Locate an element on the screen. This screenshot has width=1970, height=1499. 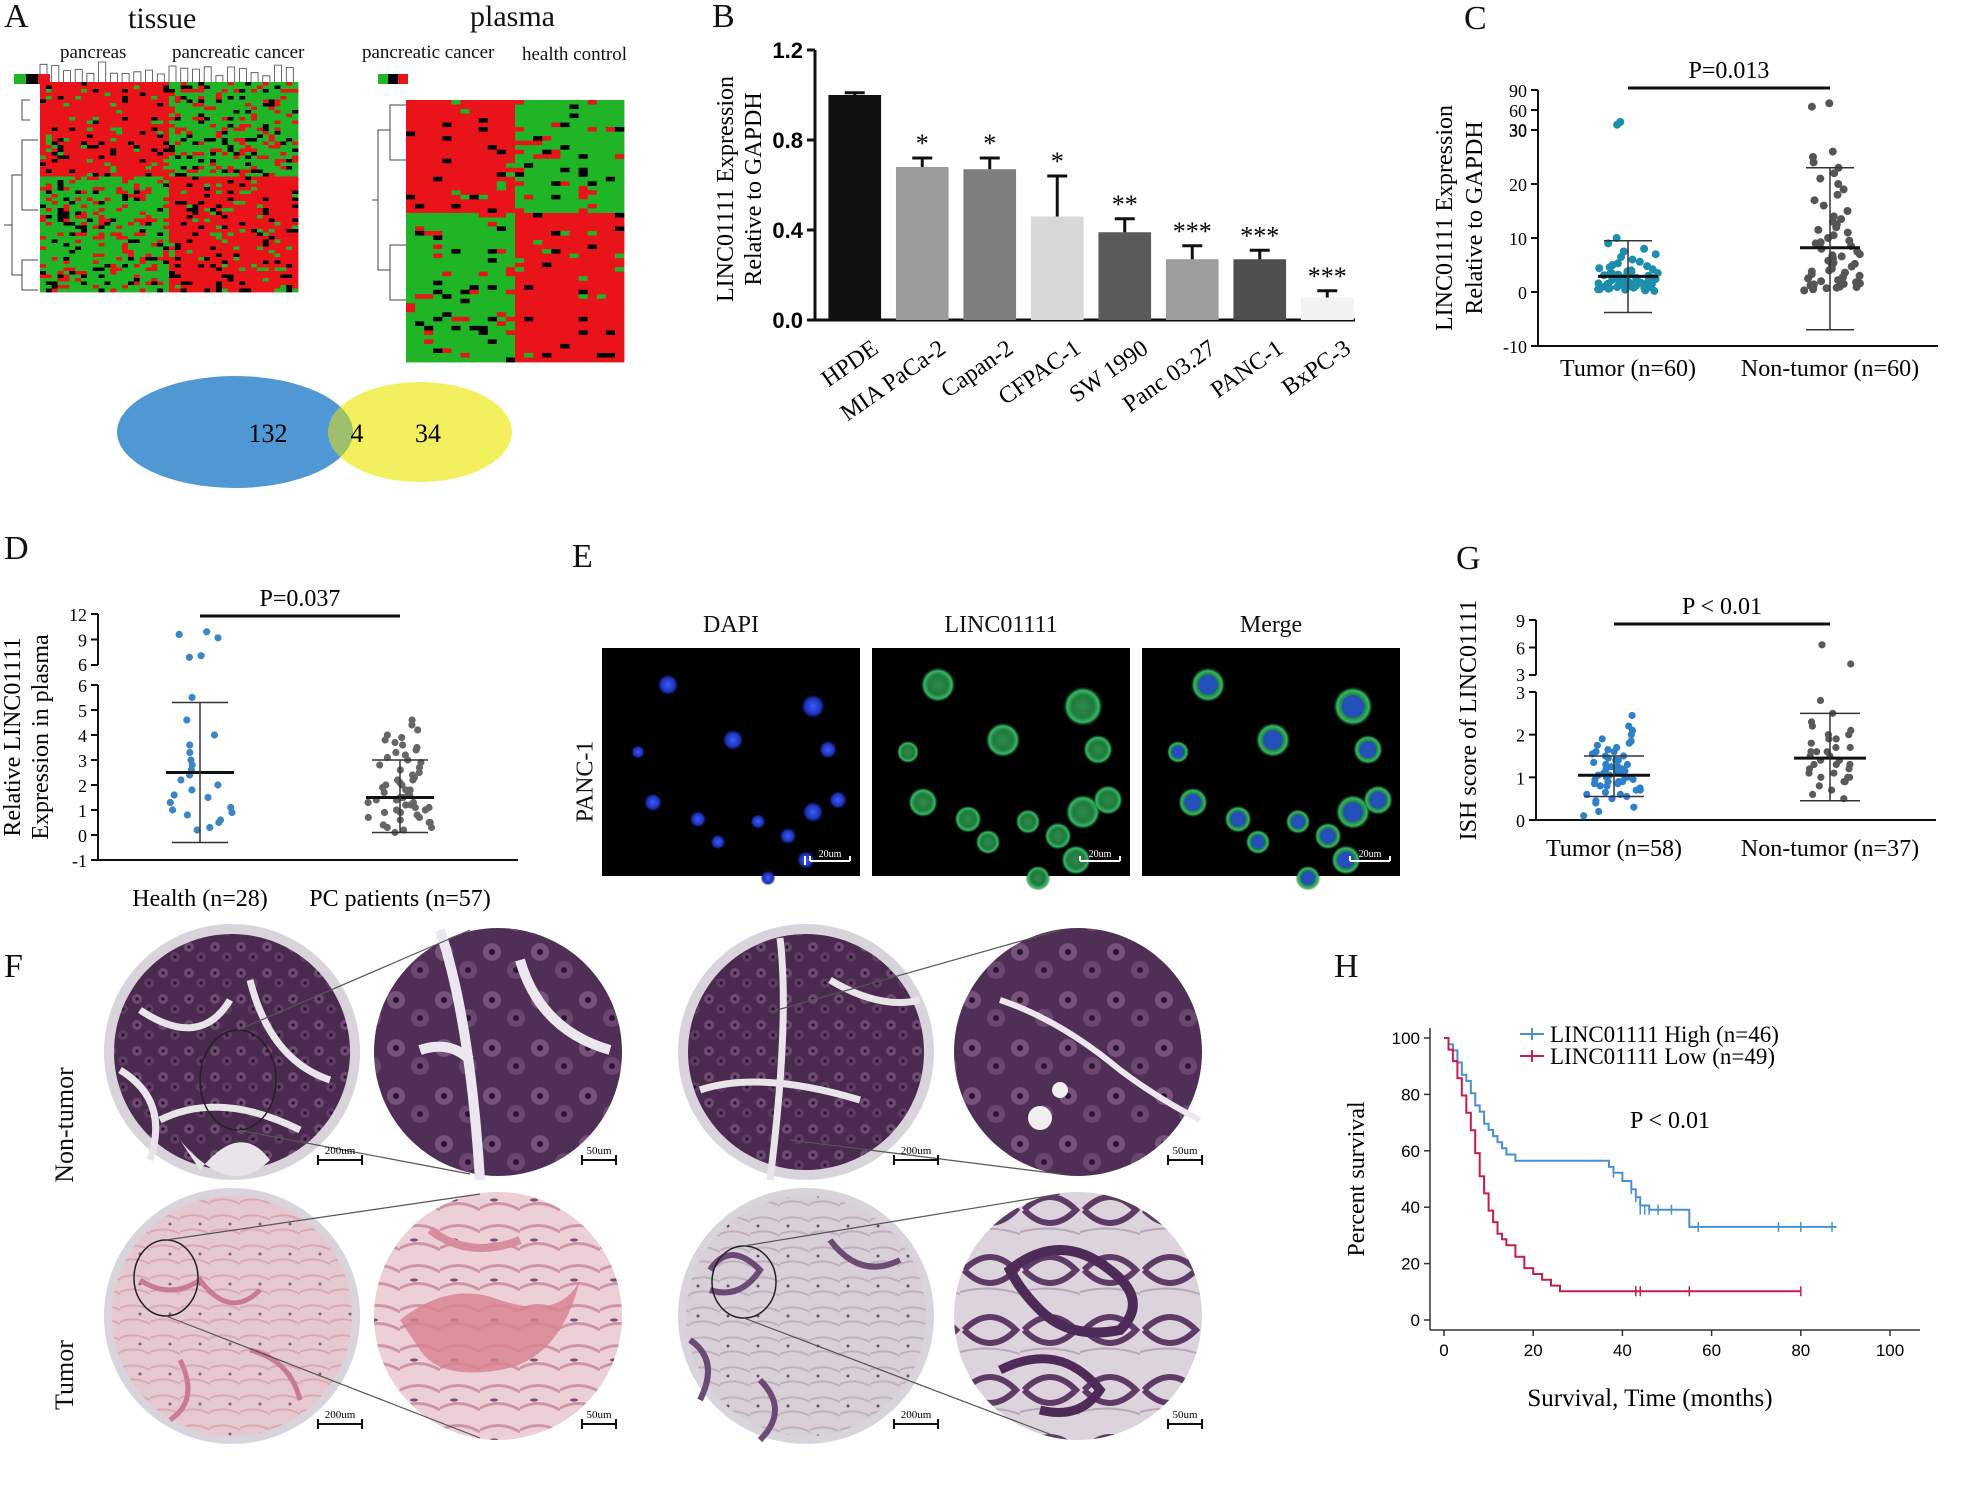
y-tick-label: 5 is located at coordinates (82, 711).